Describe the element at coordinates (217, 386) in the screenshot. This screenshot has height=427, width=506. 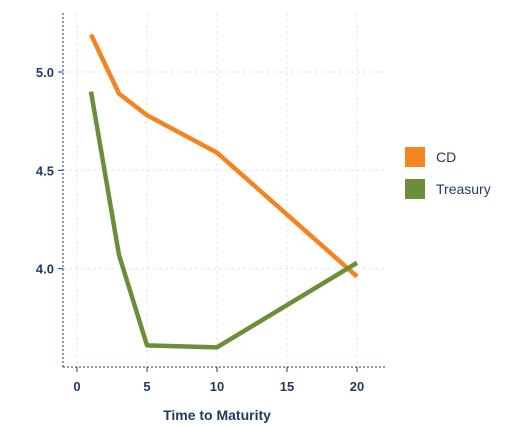
I see `x-tick-label: 10` at that location.